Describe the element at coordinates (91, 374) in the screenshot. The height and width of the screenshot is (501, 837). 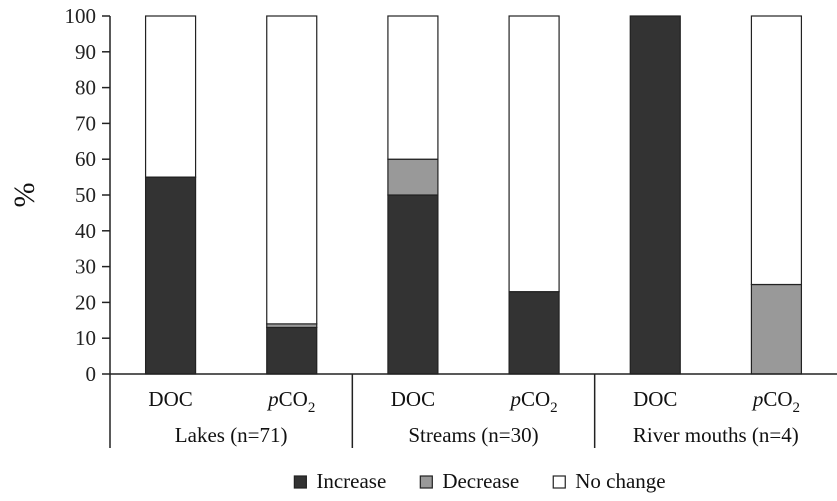
I see `y-tick-label: 0` at that location.